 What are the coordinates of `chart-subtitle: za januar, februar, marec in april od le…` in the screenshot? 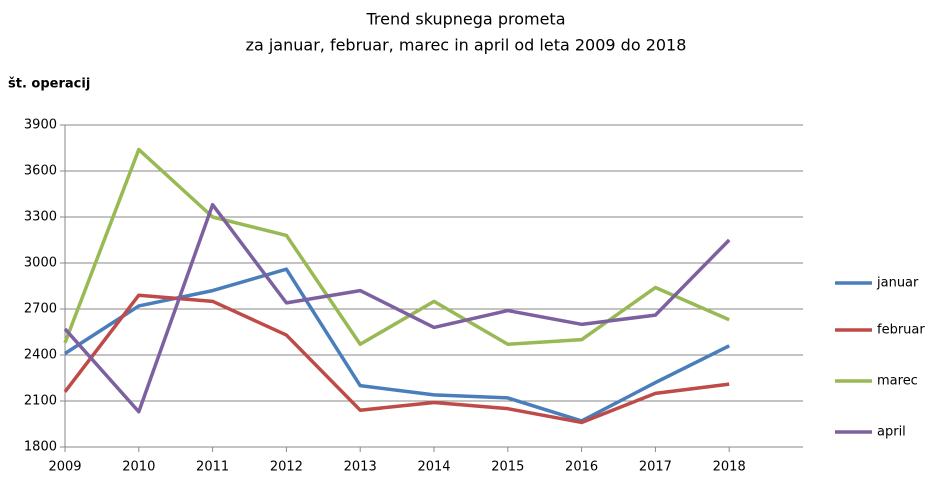 It's located at (466, 45).